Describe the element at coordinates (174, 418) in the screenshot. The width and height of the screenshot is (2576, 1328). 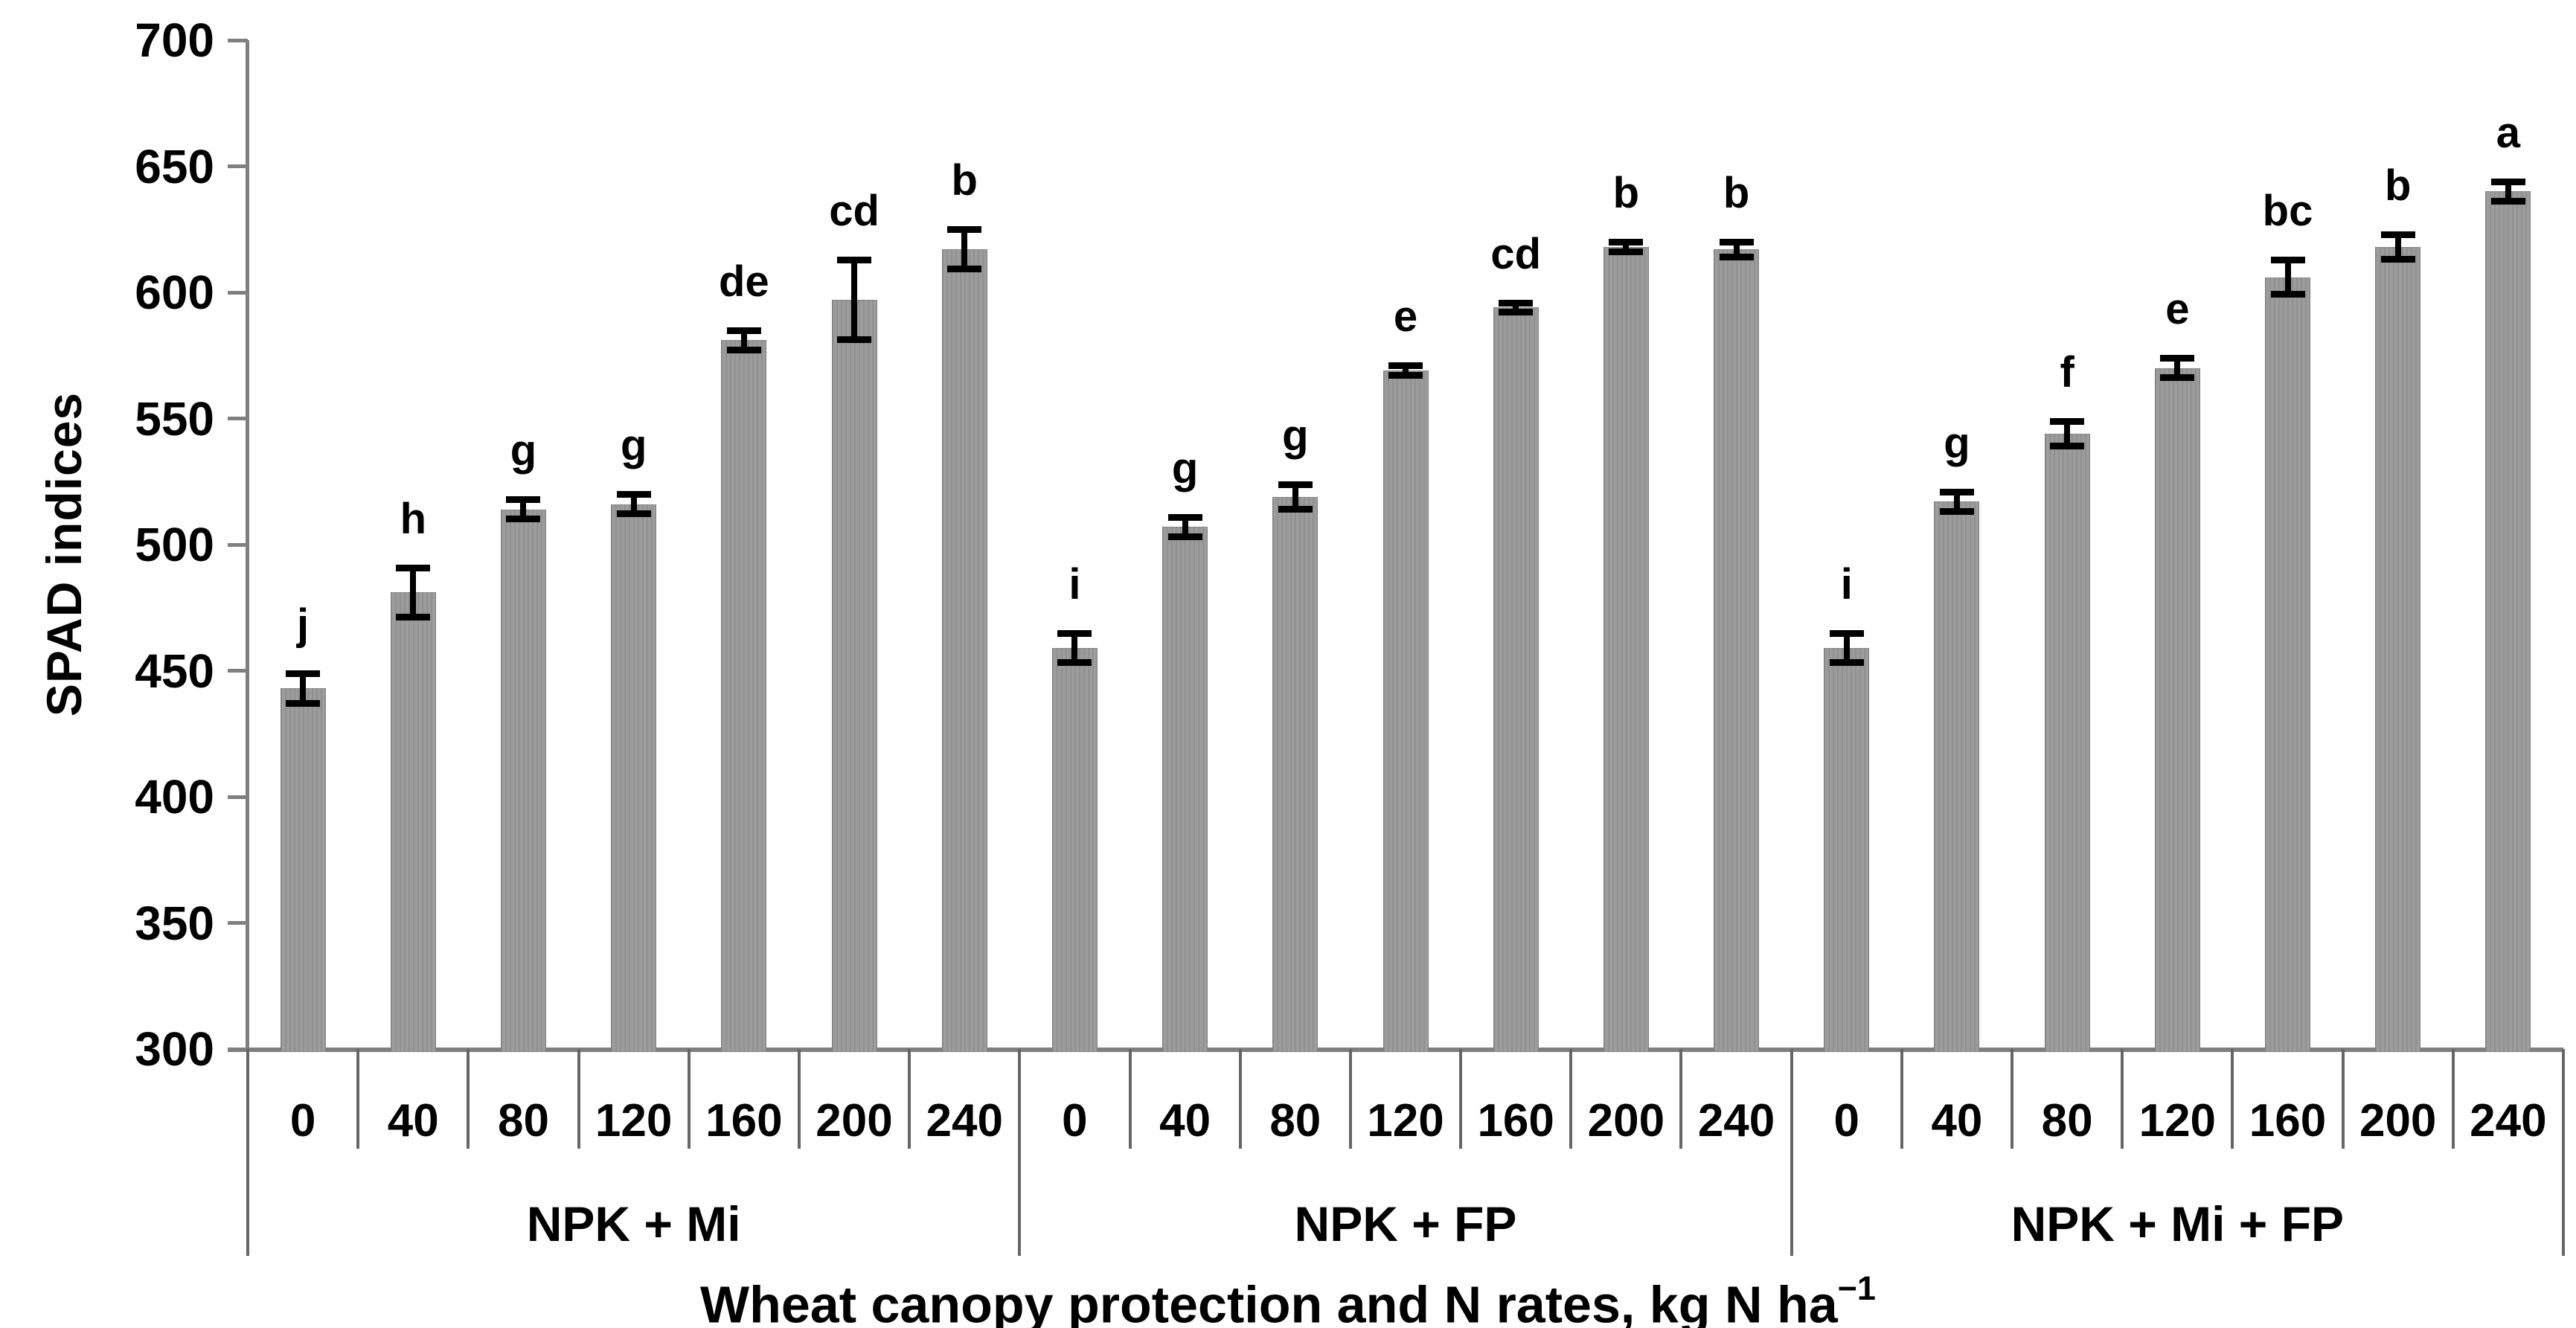
I see `y-tick-label: 550` at that location.